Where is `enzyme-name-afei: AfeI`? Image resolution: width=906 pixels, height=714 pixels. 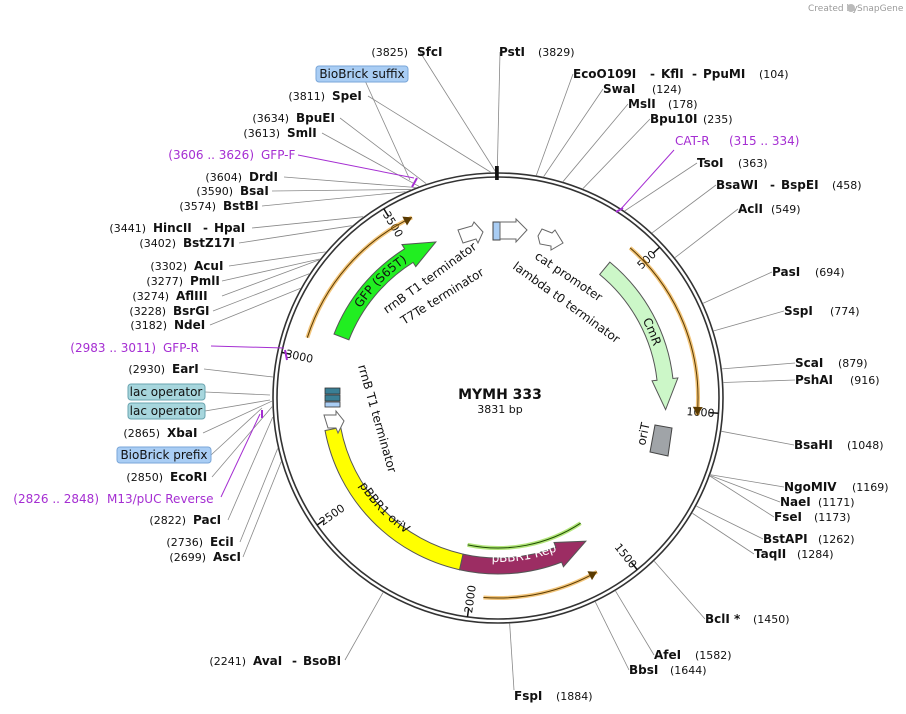
enzyme-name-afei: AfeI is located at coordinates (667, 655).